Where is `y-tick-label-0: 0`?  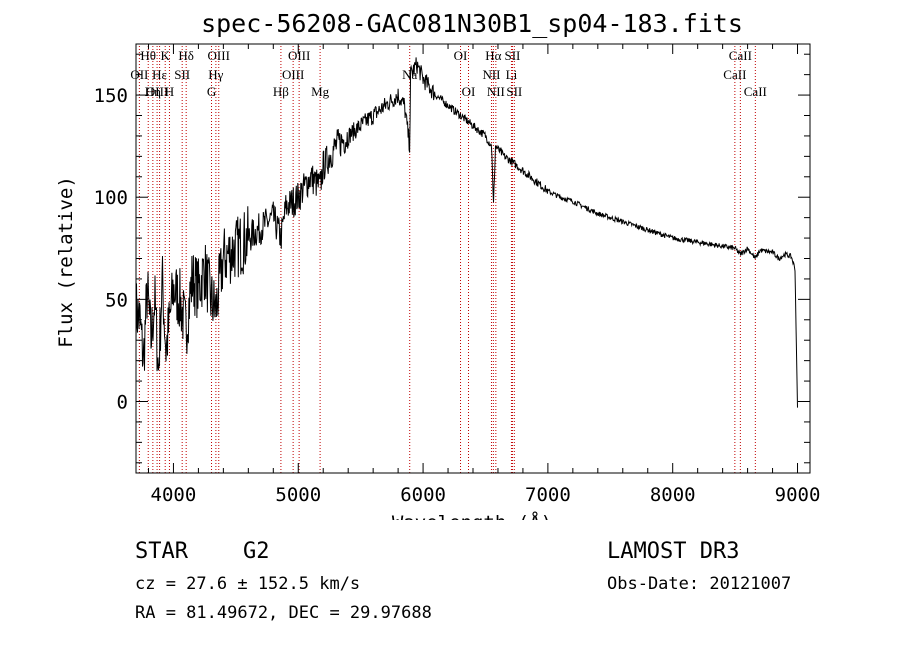
y-tick-label-0: 0 is located at coordinates (122, 403).